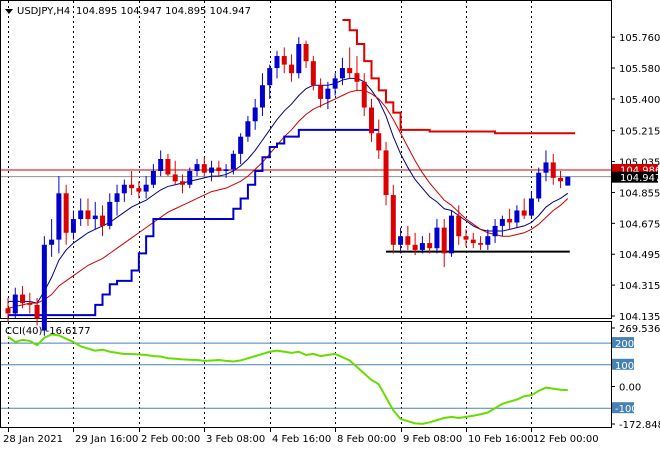  Describe the element at coordinates (639, 255) in the screenshot. I see `price-tick-label: 104.495` at that location.